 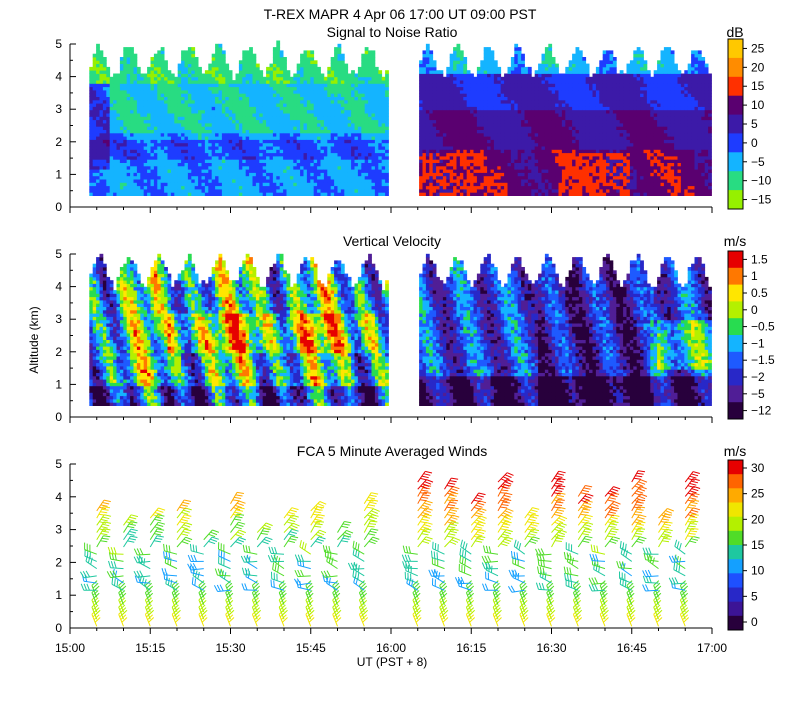 What do you see at coordinates (758, 519) in the screenshot?
I see `colorbar-label: 20` at bounding box center [758, 519].